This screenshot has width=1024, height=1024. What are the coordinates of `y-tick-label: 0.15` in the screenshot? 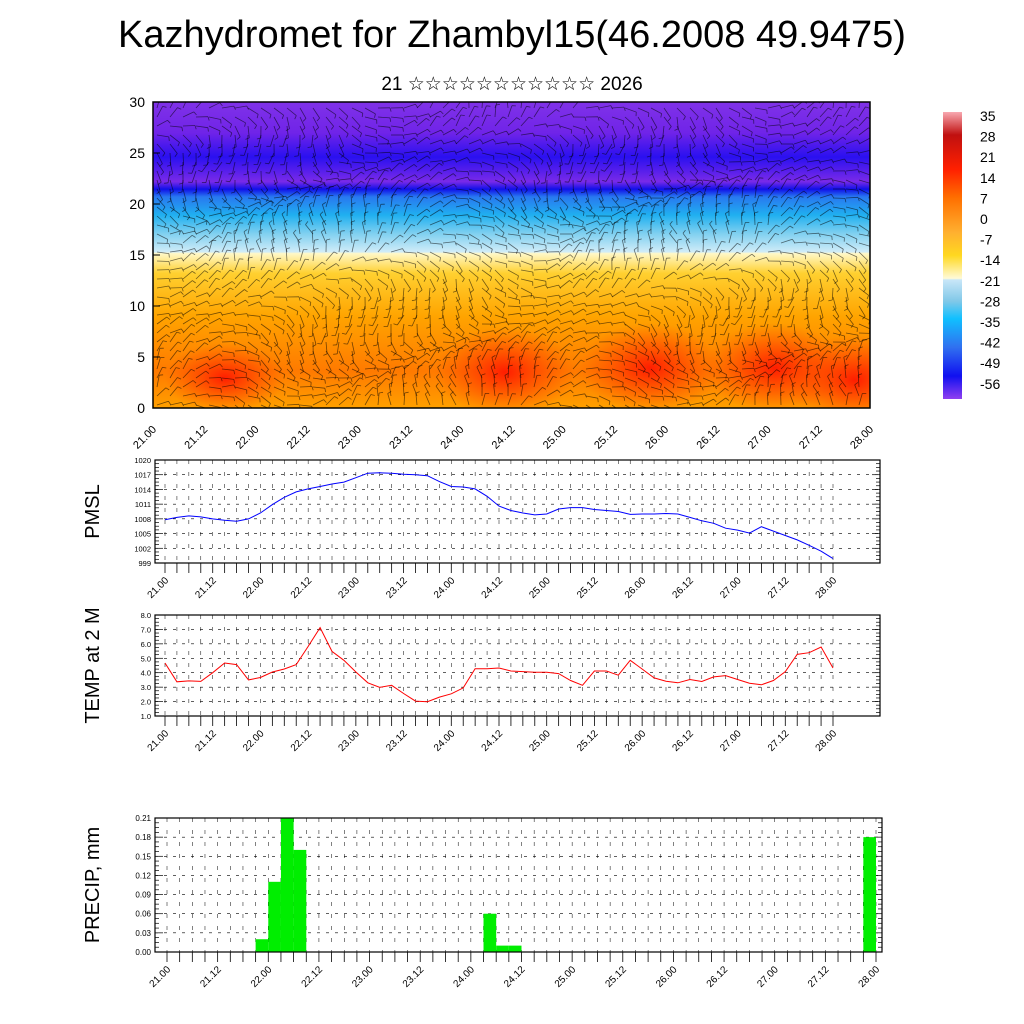 It's located at (143, 856).